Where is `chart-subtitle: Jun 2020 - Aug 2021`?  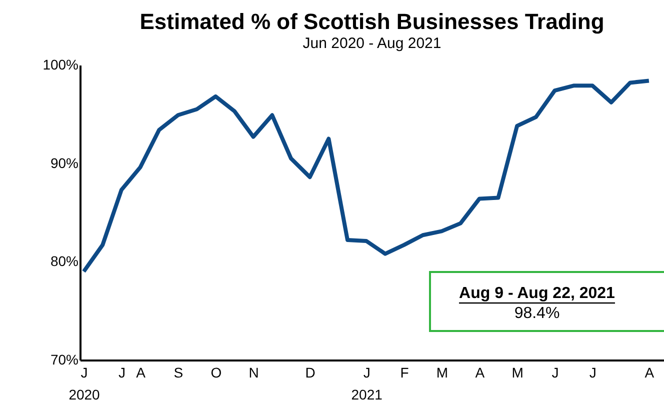 chart-subtitle: Jun 2020 - Aug 2021 is located at coordinates (372, 43).